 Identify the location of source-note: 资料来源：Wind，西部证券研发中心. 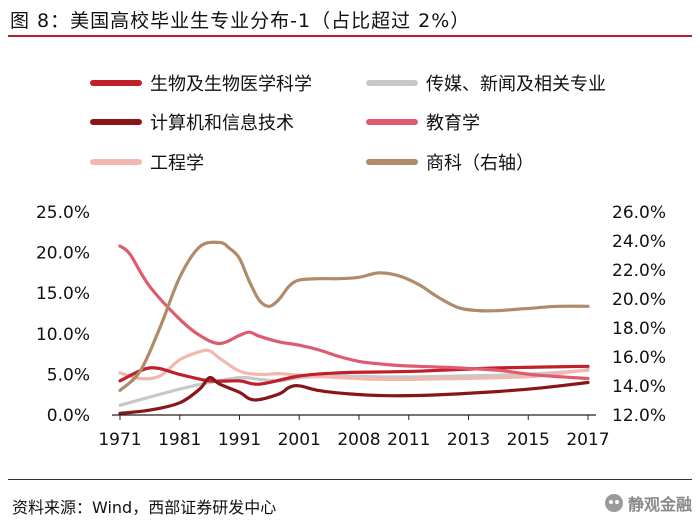
(144, 507).